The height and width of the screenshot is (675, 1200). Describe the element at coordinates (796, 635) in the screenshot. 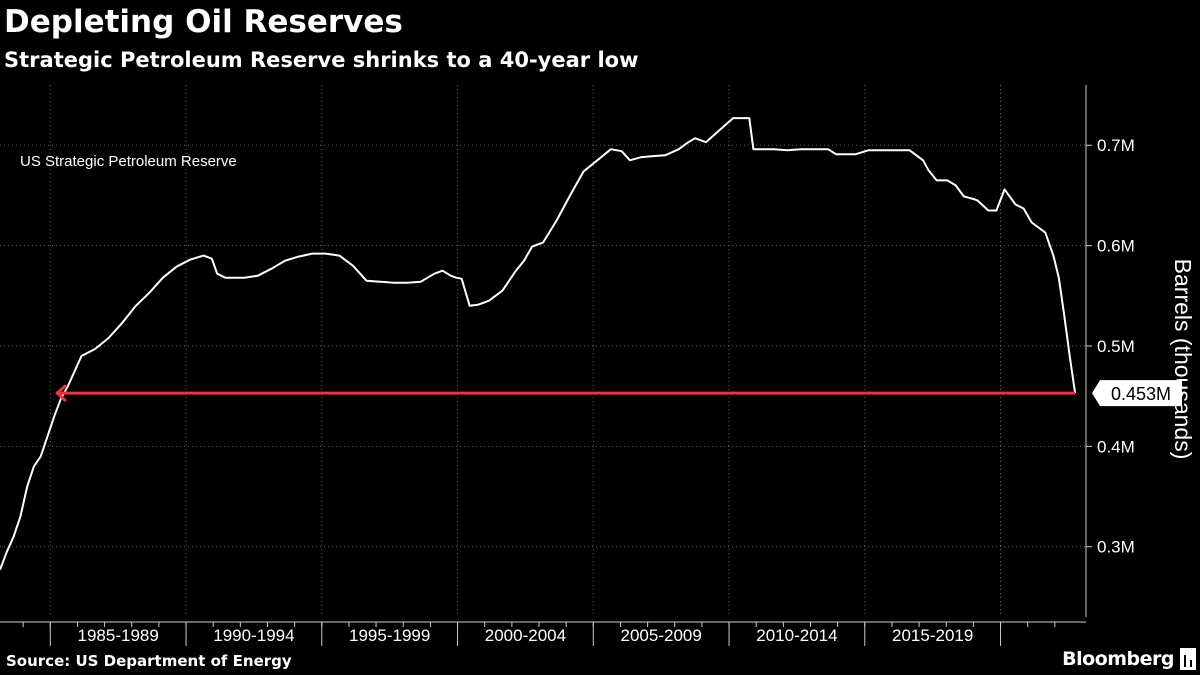

I see `x-category-label: 2010-2014` at that location.